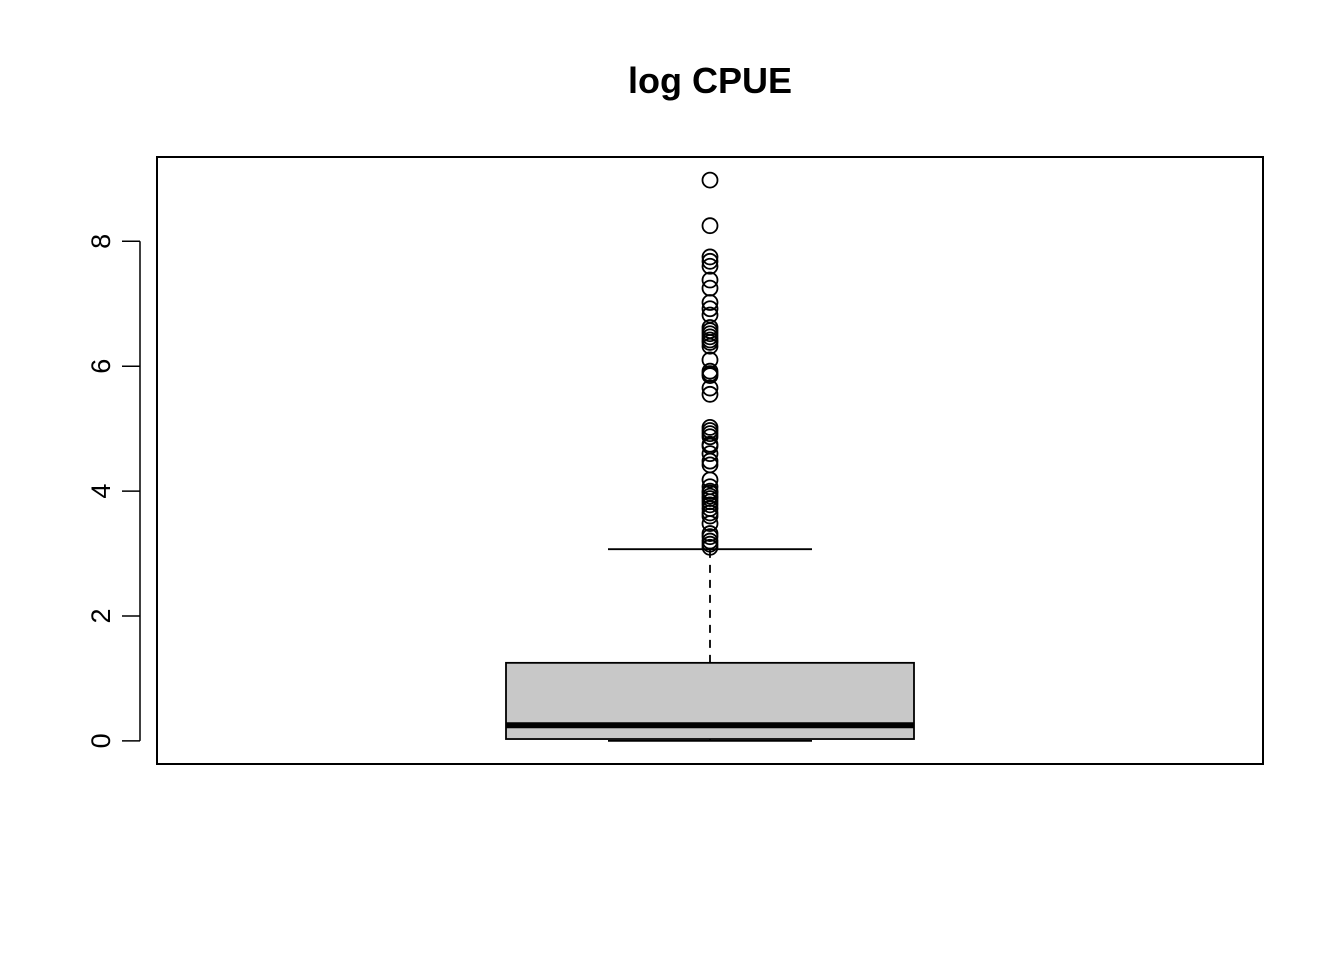  Describe the element at coordinates (101, 615) in the screenshot. I see `y-tick-label: 2` at that location.